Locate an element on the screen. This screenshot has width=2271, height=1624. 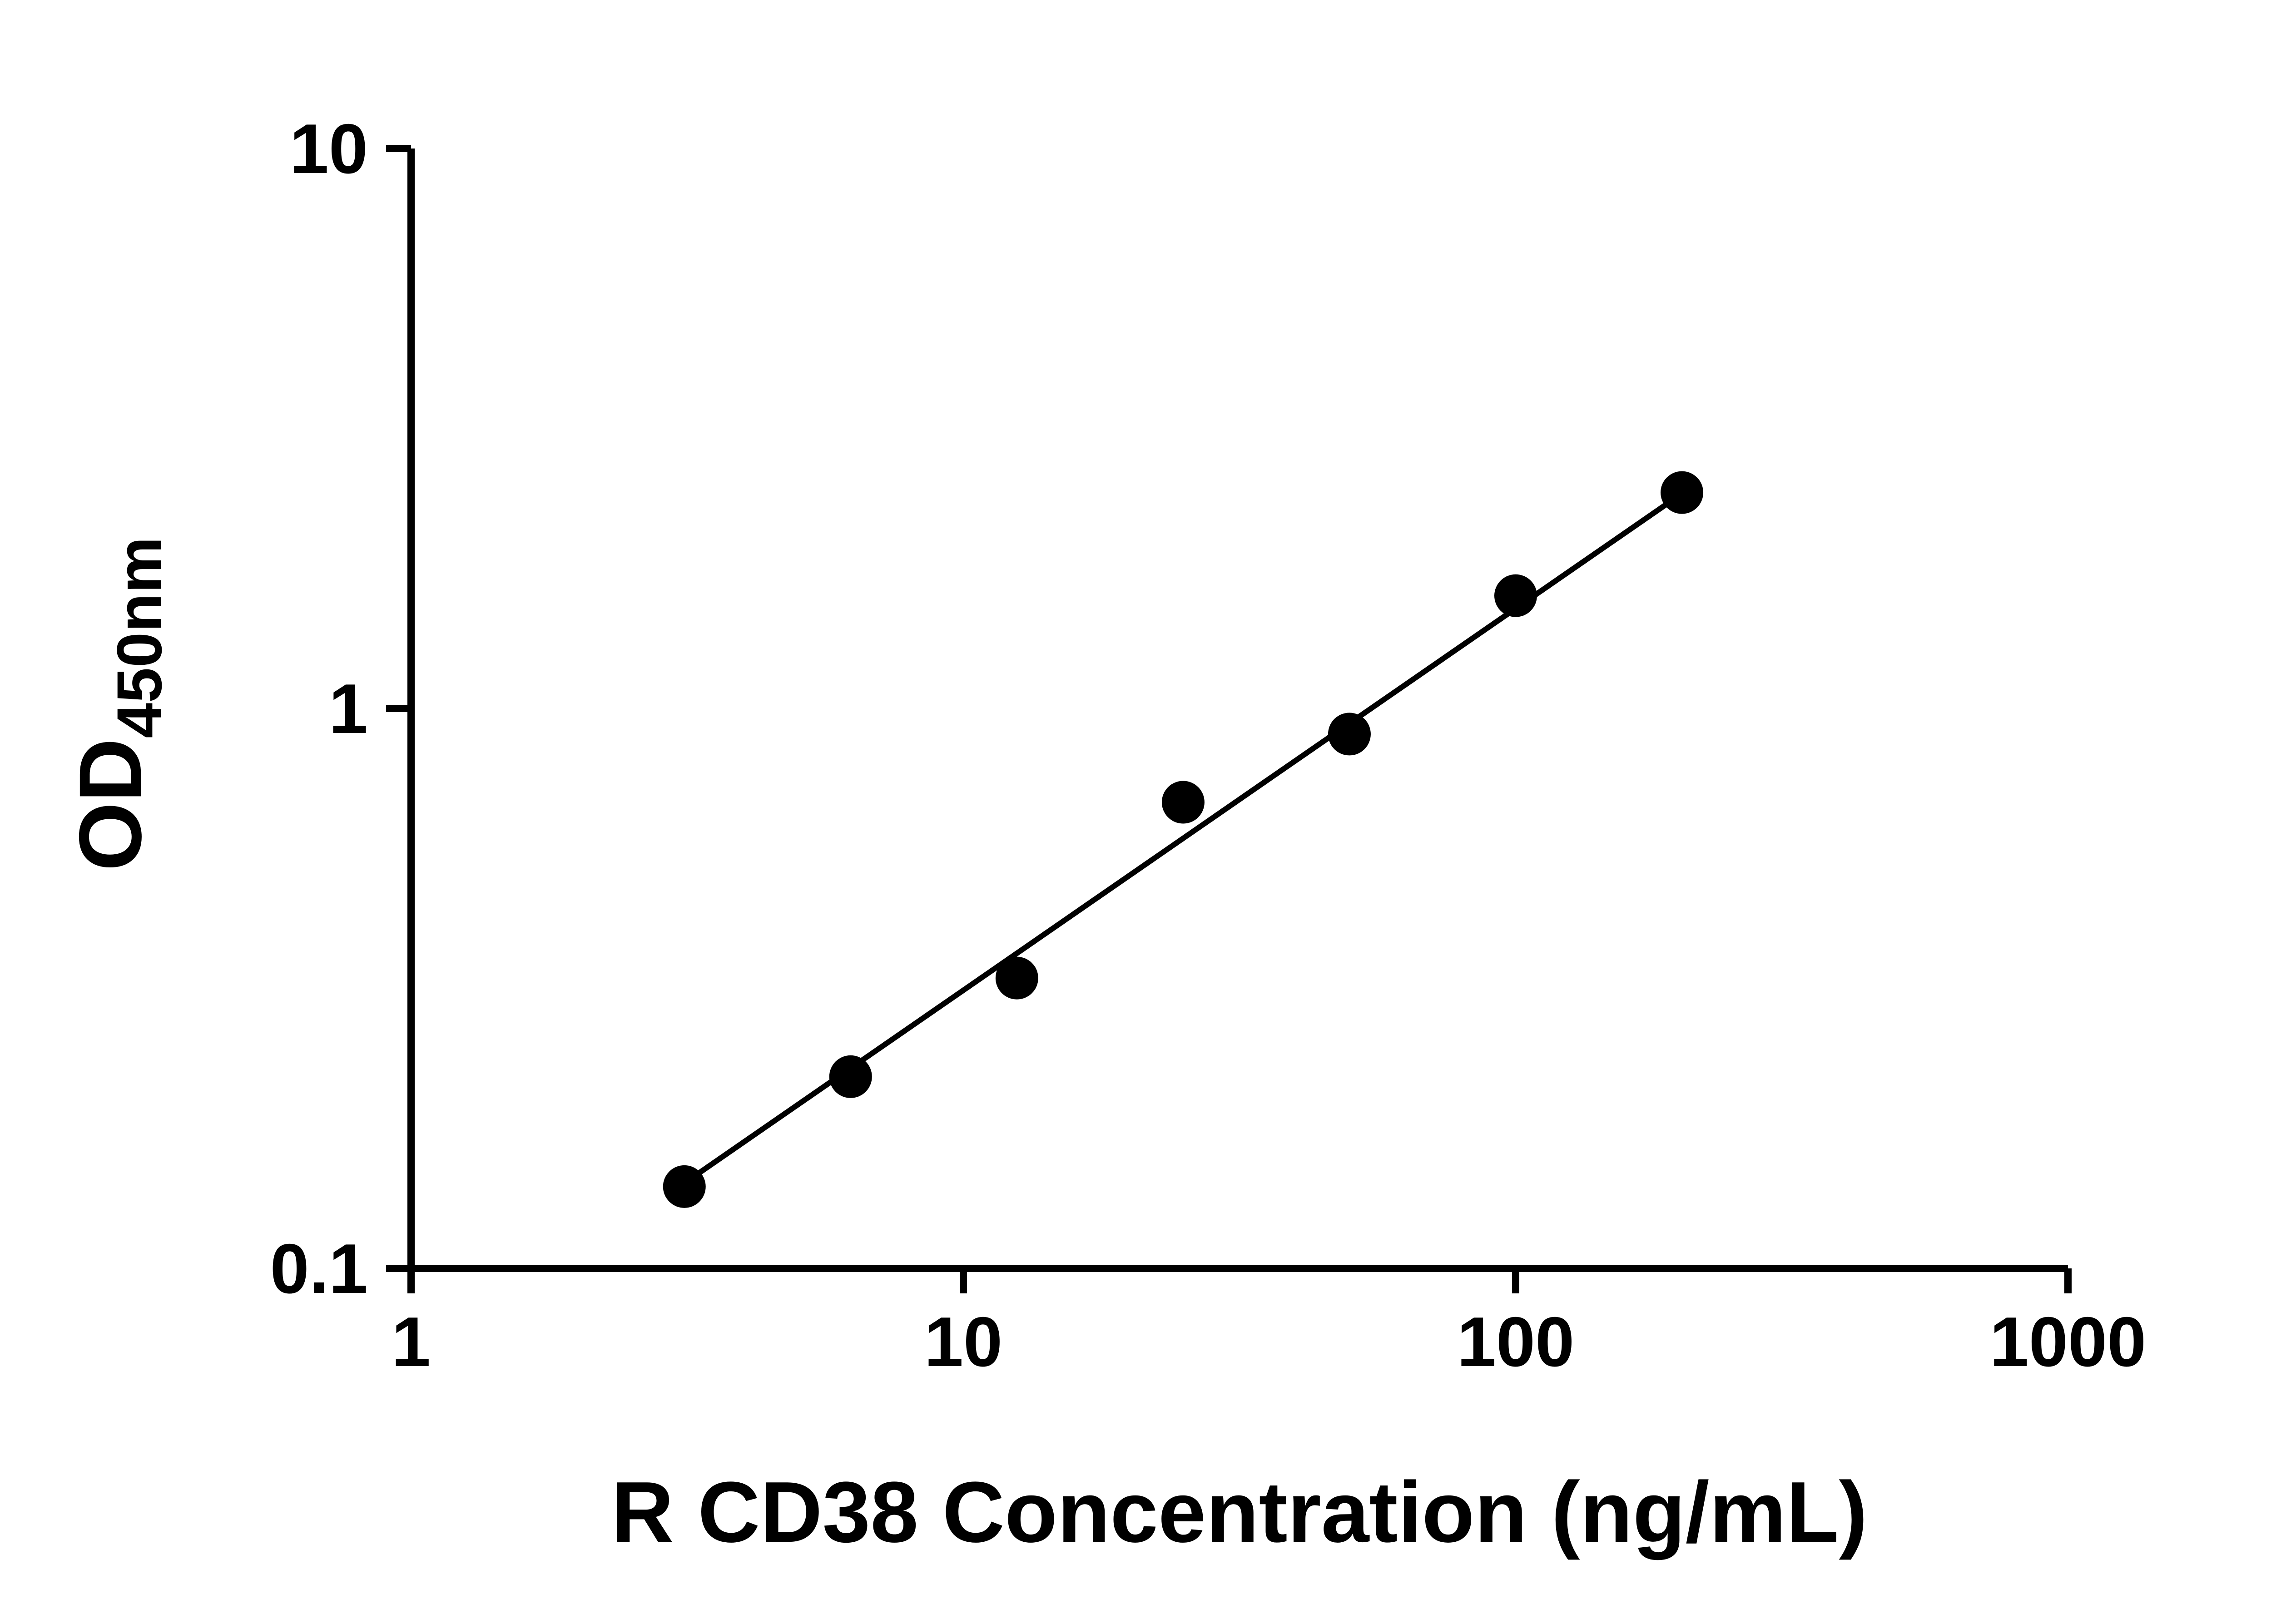
y-axis-tick-label: 10 is located at coordinates (329, 148).